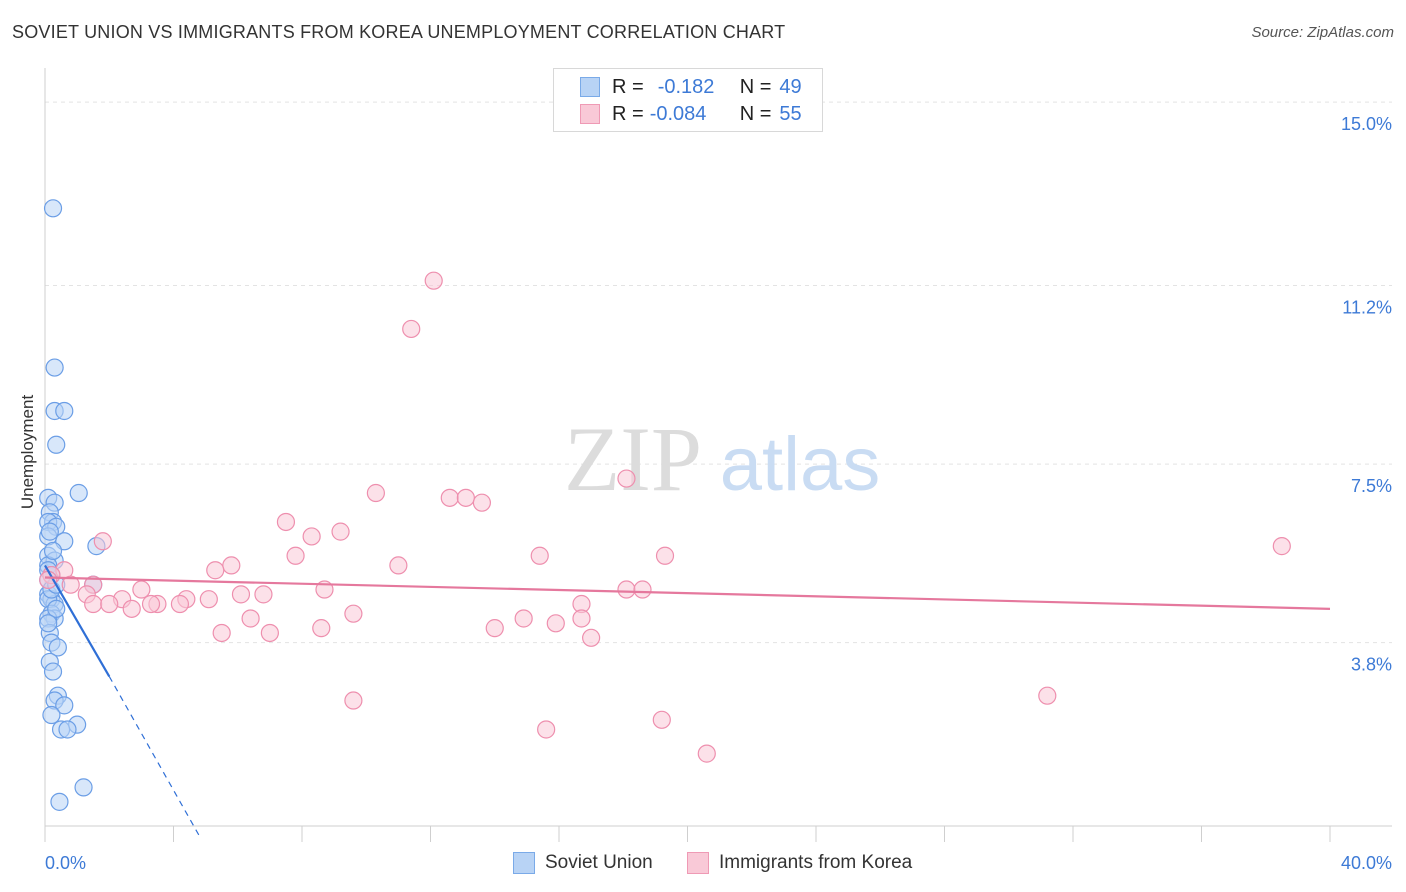 The width and height of the screenshot is (1406, 892). I want to click on bottom-legend-soviet-union: Soviet Union, so click(583, 863).